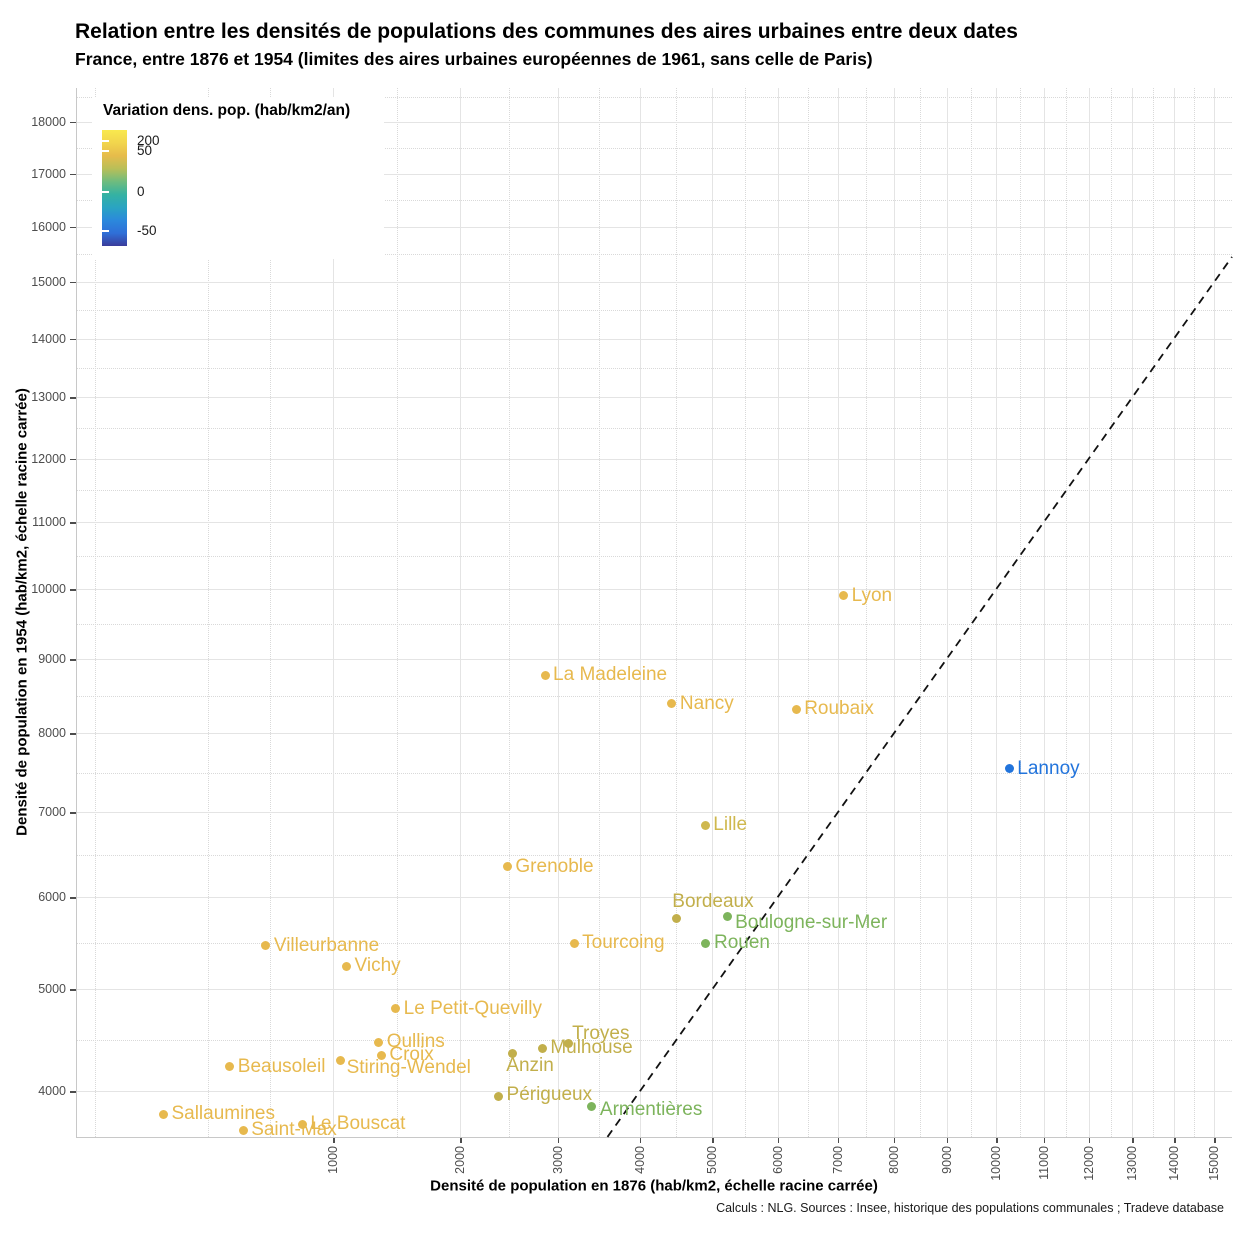  What do you see at coordinates (1043, 1163) in the screenshot?
I see `x-axis-tick-label: 11000` at bounding box center [1043, 1163].